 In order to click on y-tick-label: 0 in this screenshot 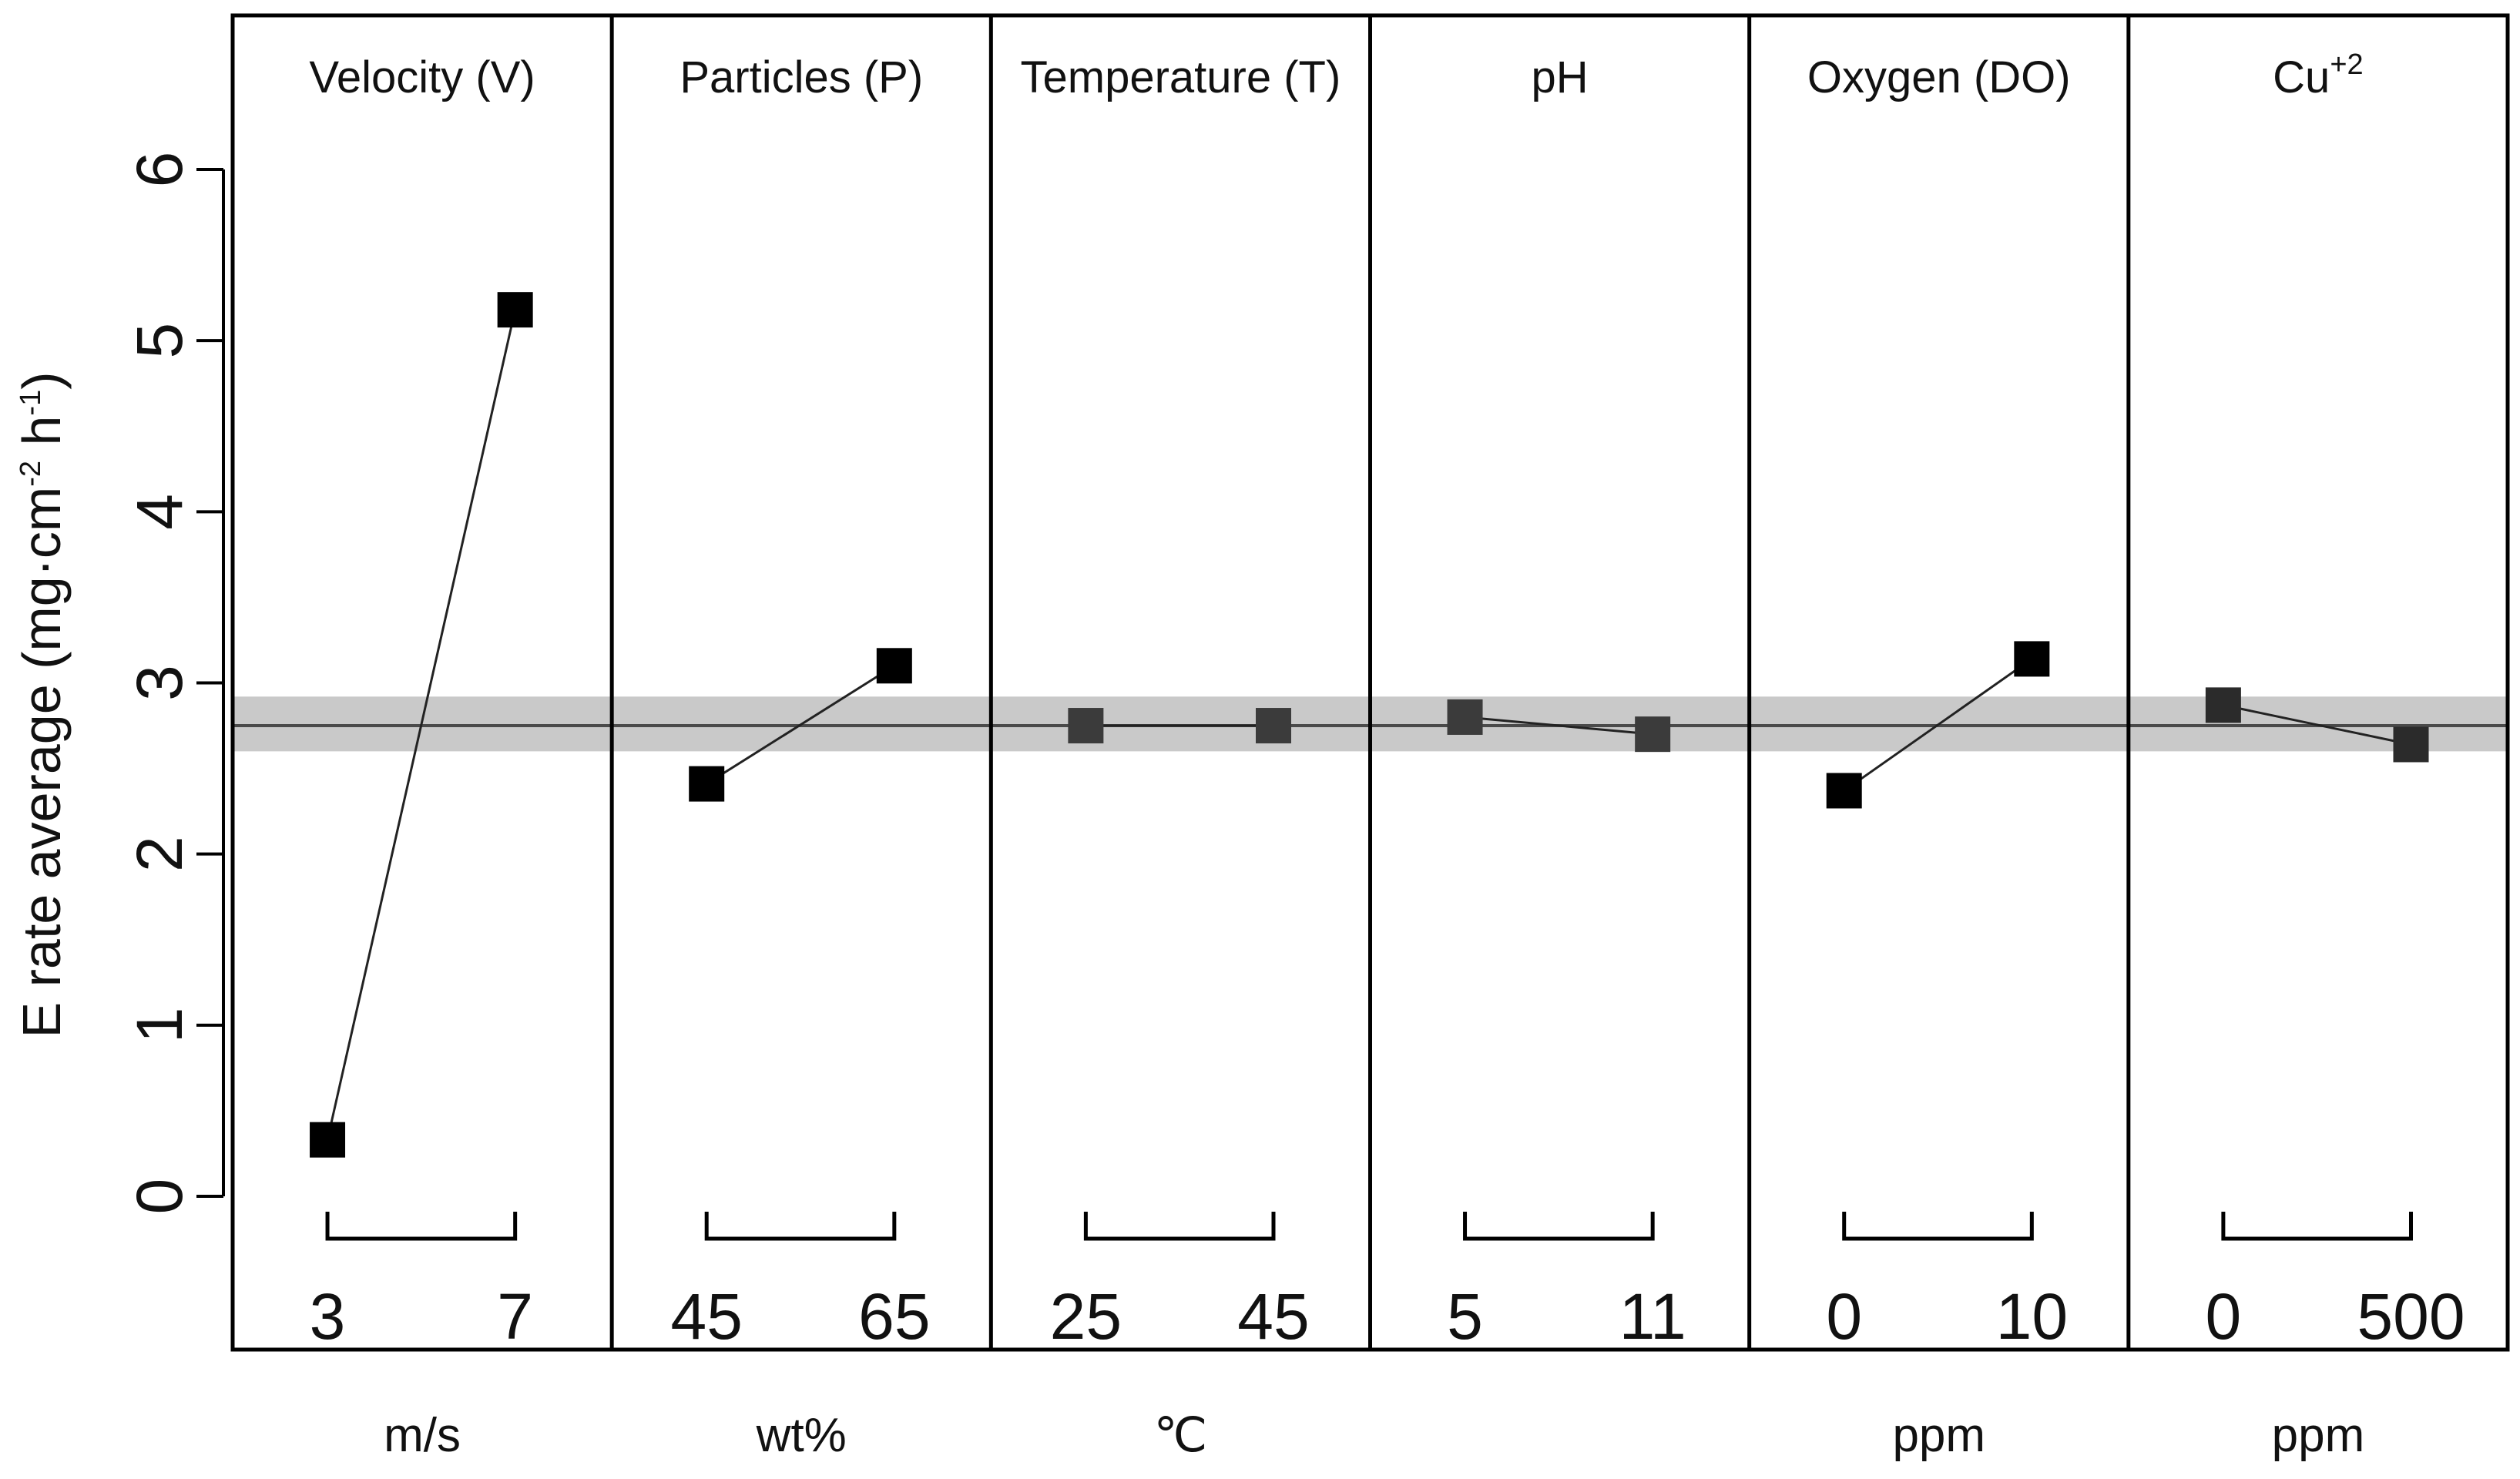, I will do `click(159, 1197)`.